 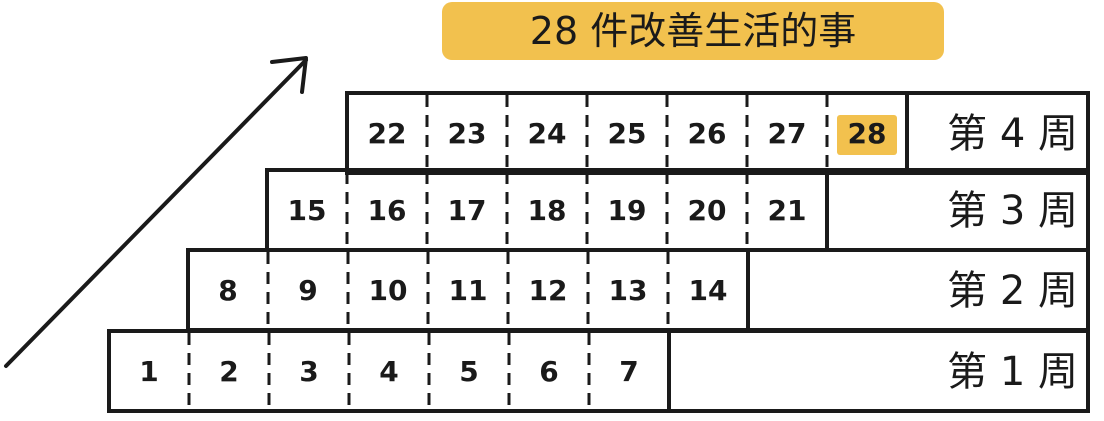 What do you see at coordinates (787, 210) in the screenshot?
I see `day-number-21: 21` at bounding box center [787, 210].